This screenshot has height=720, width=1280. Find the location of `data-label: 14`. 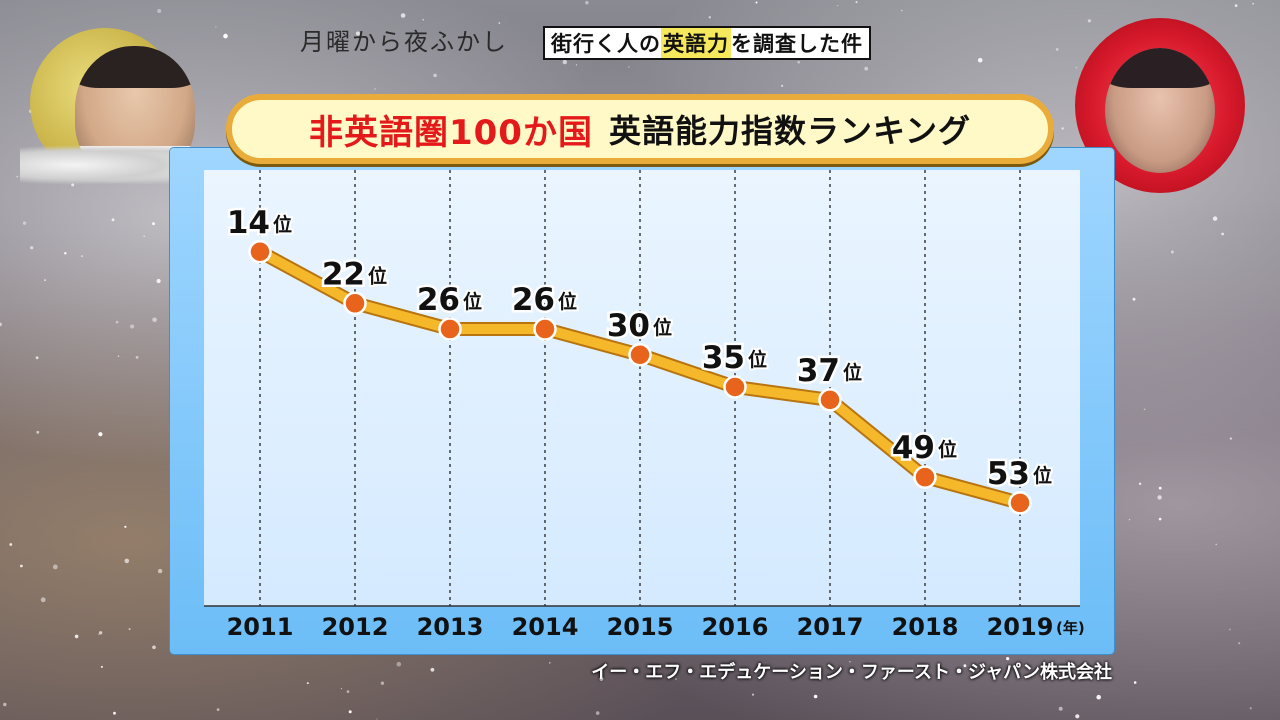

data-label: 14 is located at coordinates (248, 223).